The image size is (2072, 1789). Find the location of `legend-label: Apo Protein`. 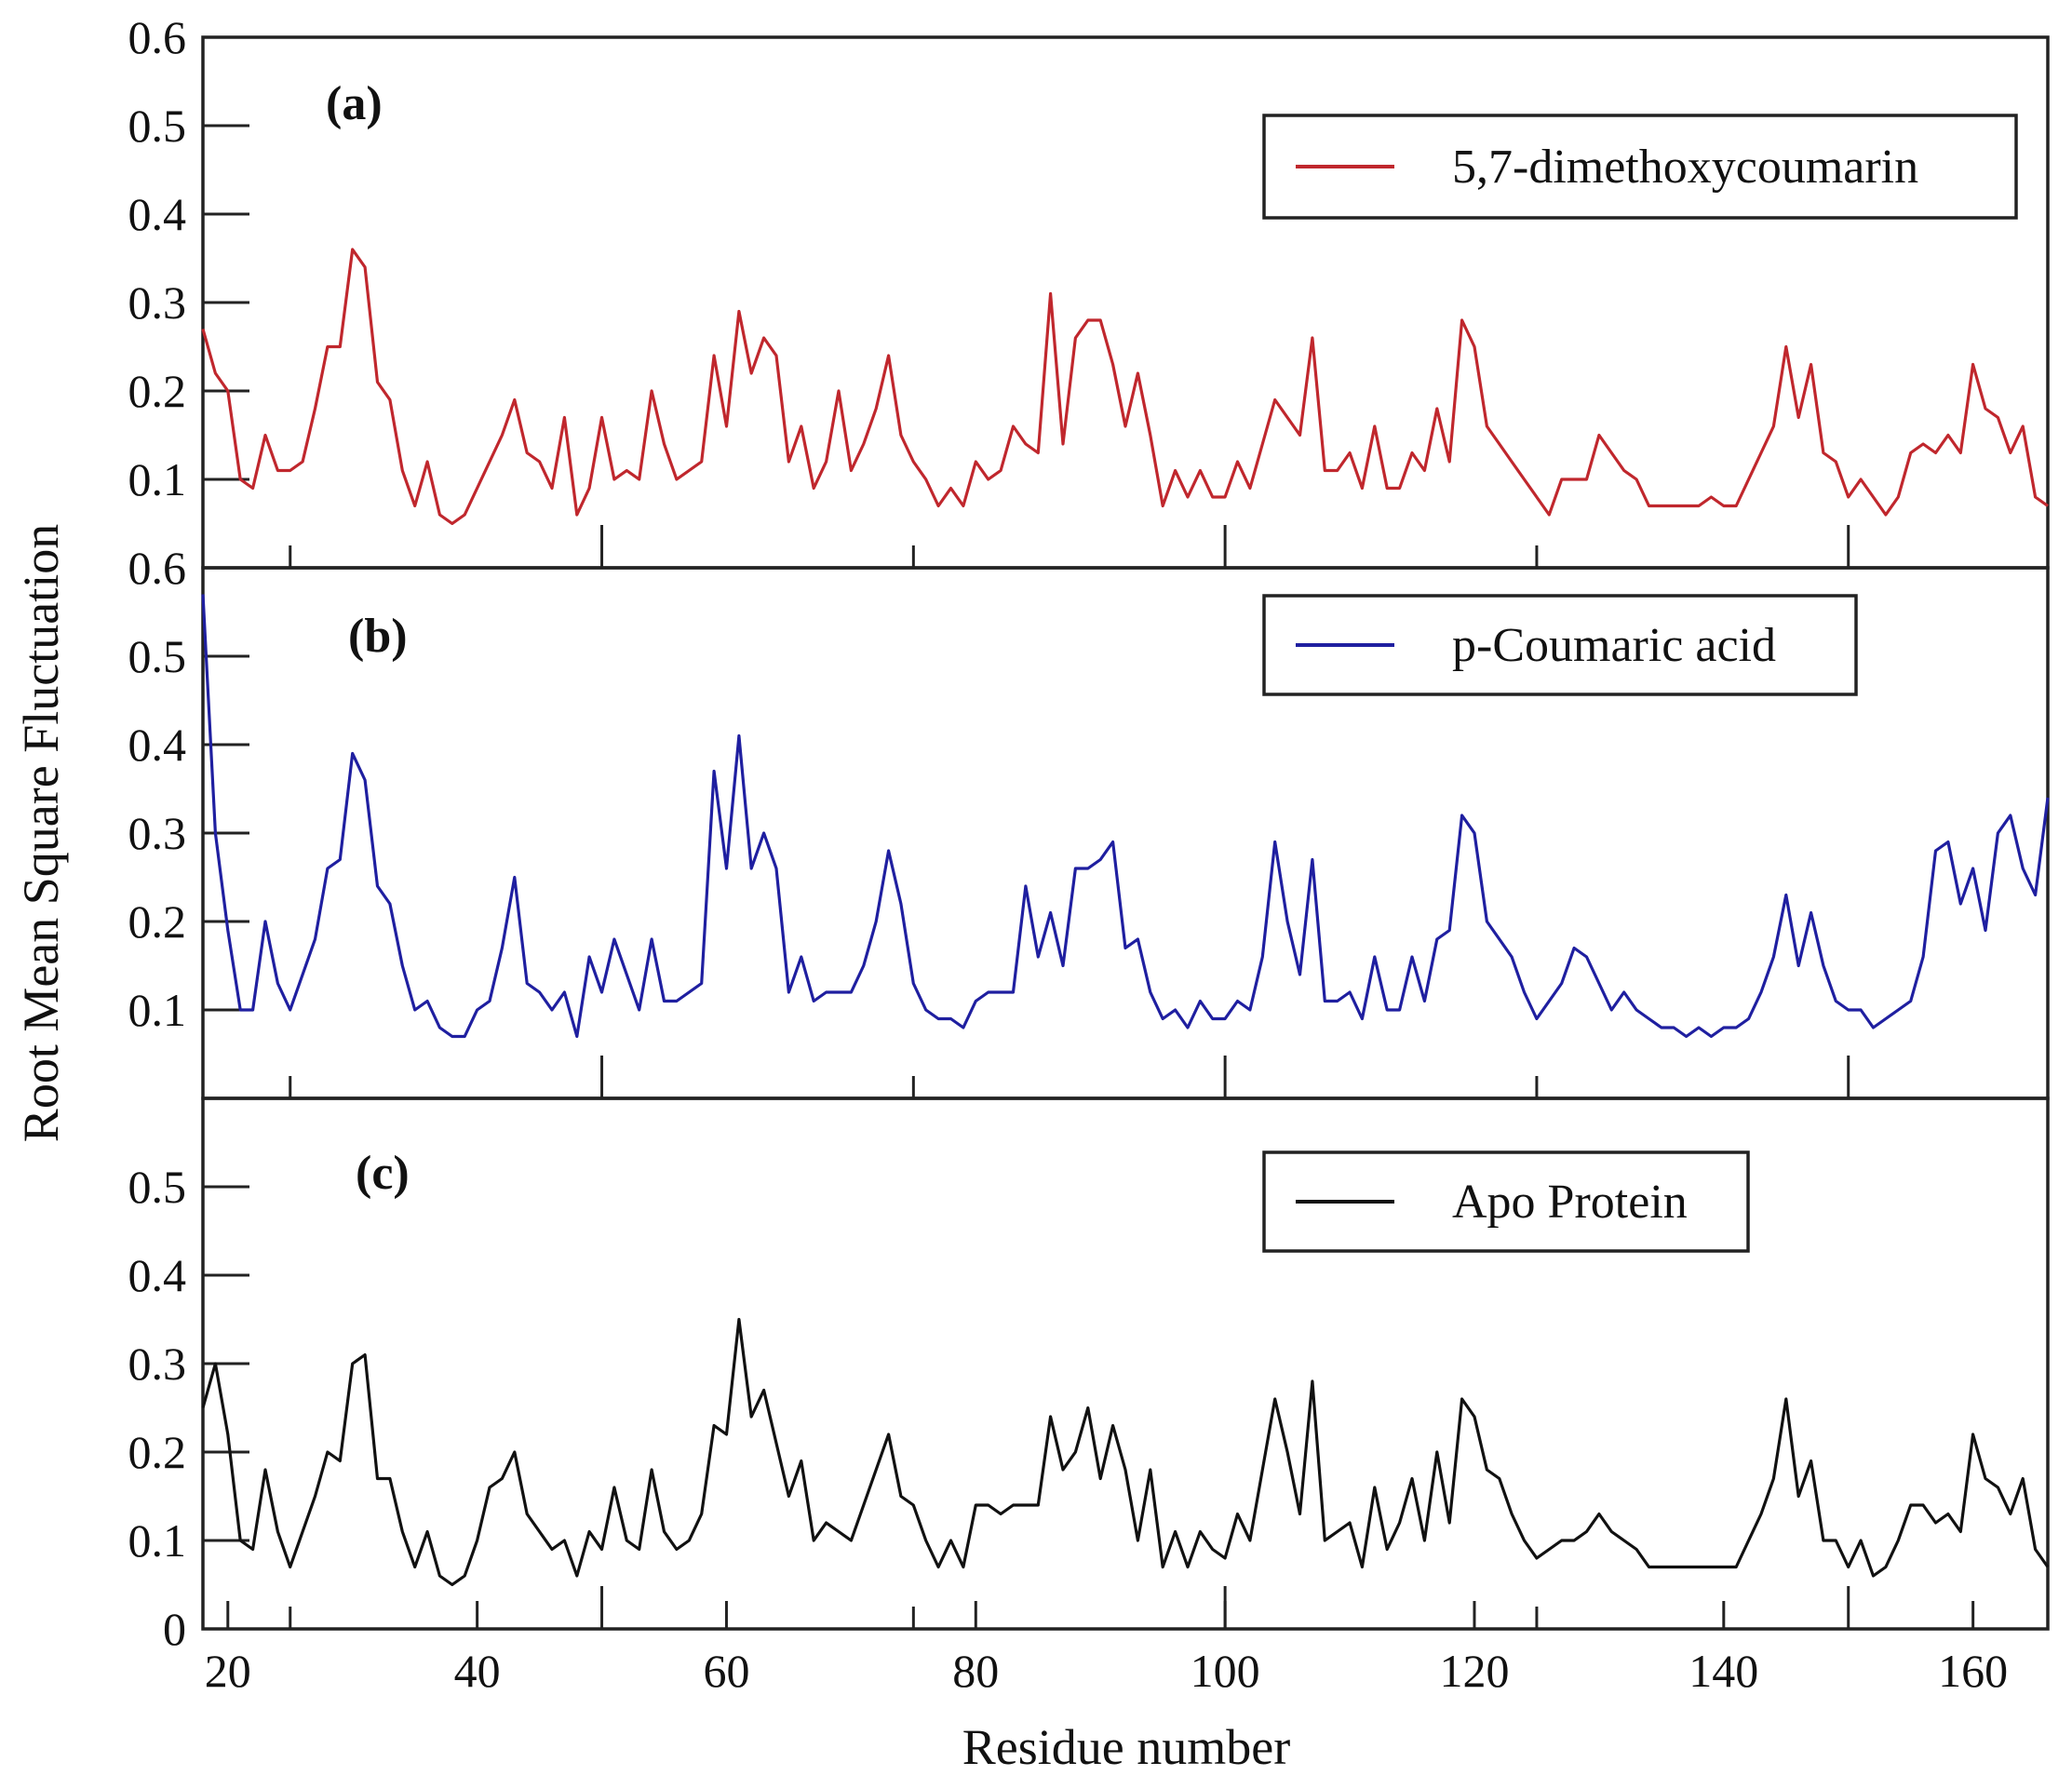

legend-label: Apo Protein is located at coordinates (1570, 1202).